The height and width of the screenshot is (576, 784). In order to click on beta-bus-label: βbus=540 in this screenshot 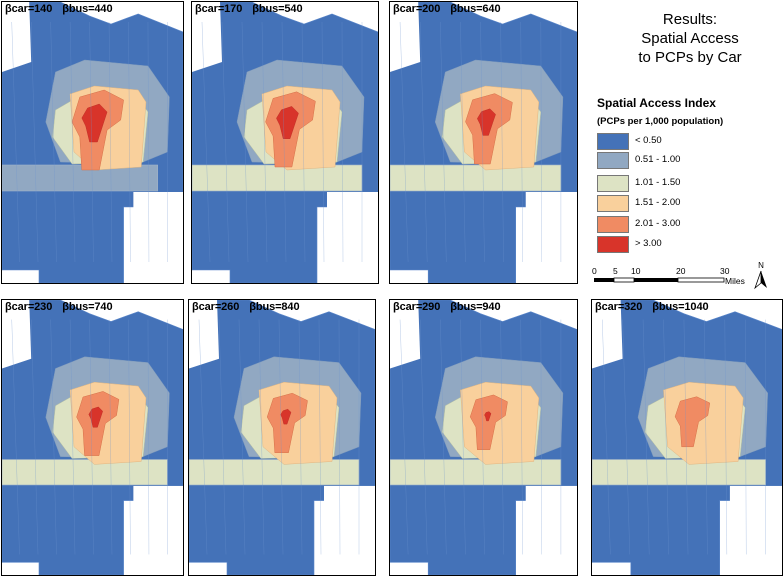, I will do `click(277, 9)`.